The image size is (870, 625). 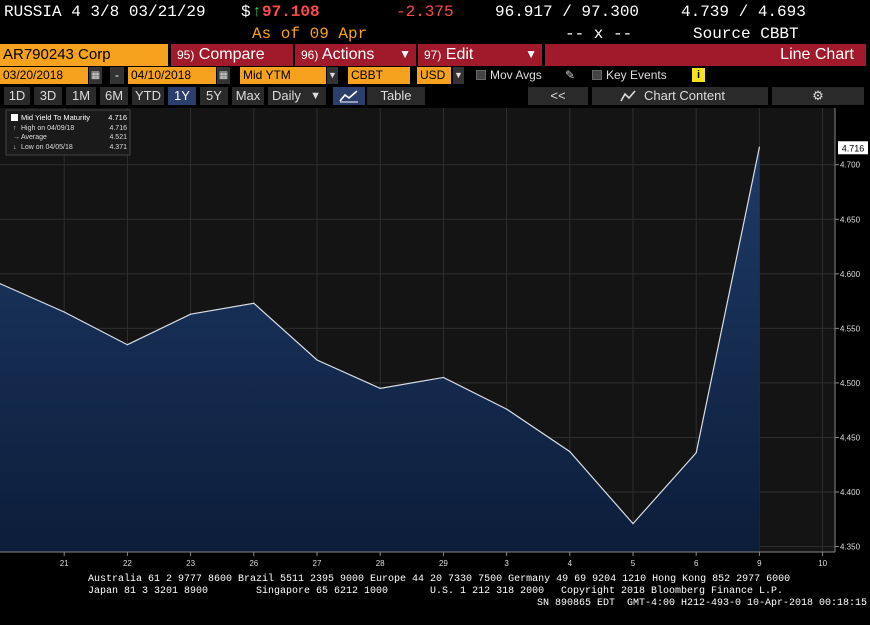 What do you see at coordinates (570, 75) in the screenshot?
I see `pencil-icon: ✎` at bounding box center [570, 75].